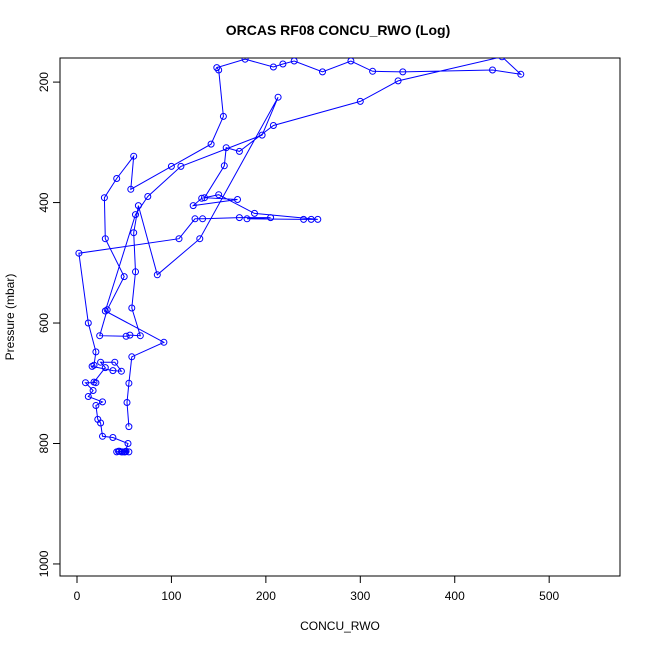 The height and width of the screenshot is (650, 650). What do you see at coordinates (44, 443) in the screenshot?
I see `y-tick-label: 800` at bounding box center [44, 443].